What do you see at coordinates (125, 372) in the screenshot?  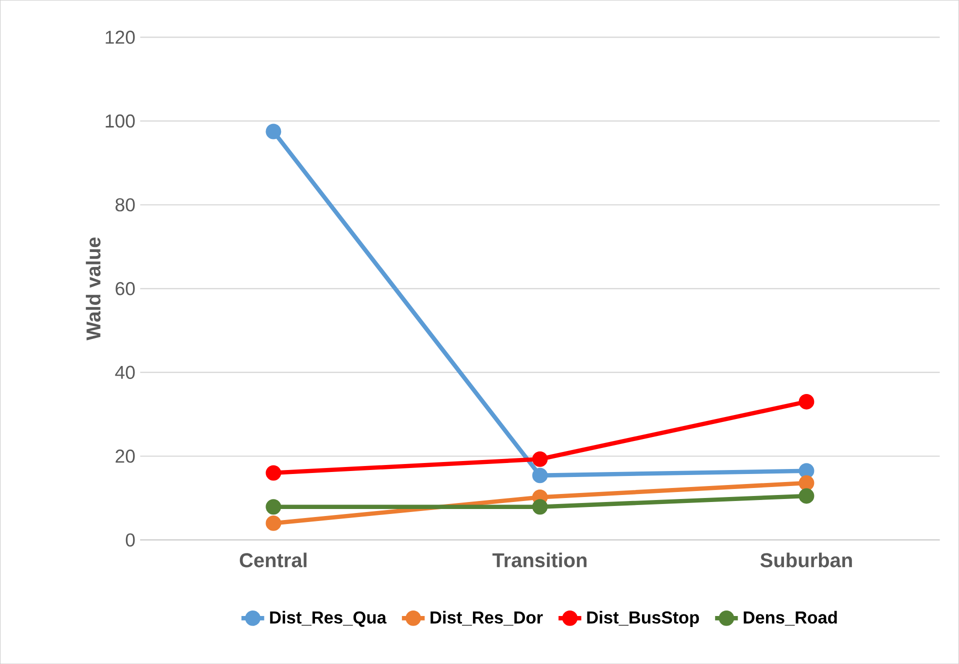 I see `y-tick-label: 40` at bounding box center [125, 372].